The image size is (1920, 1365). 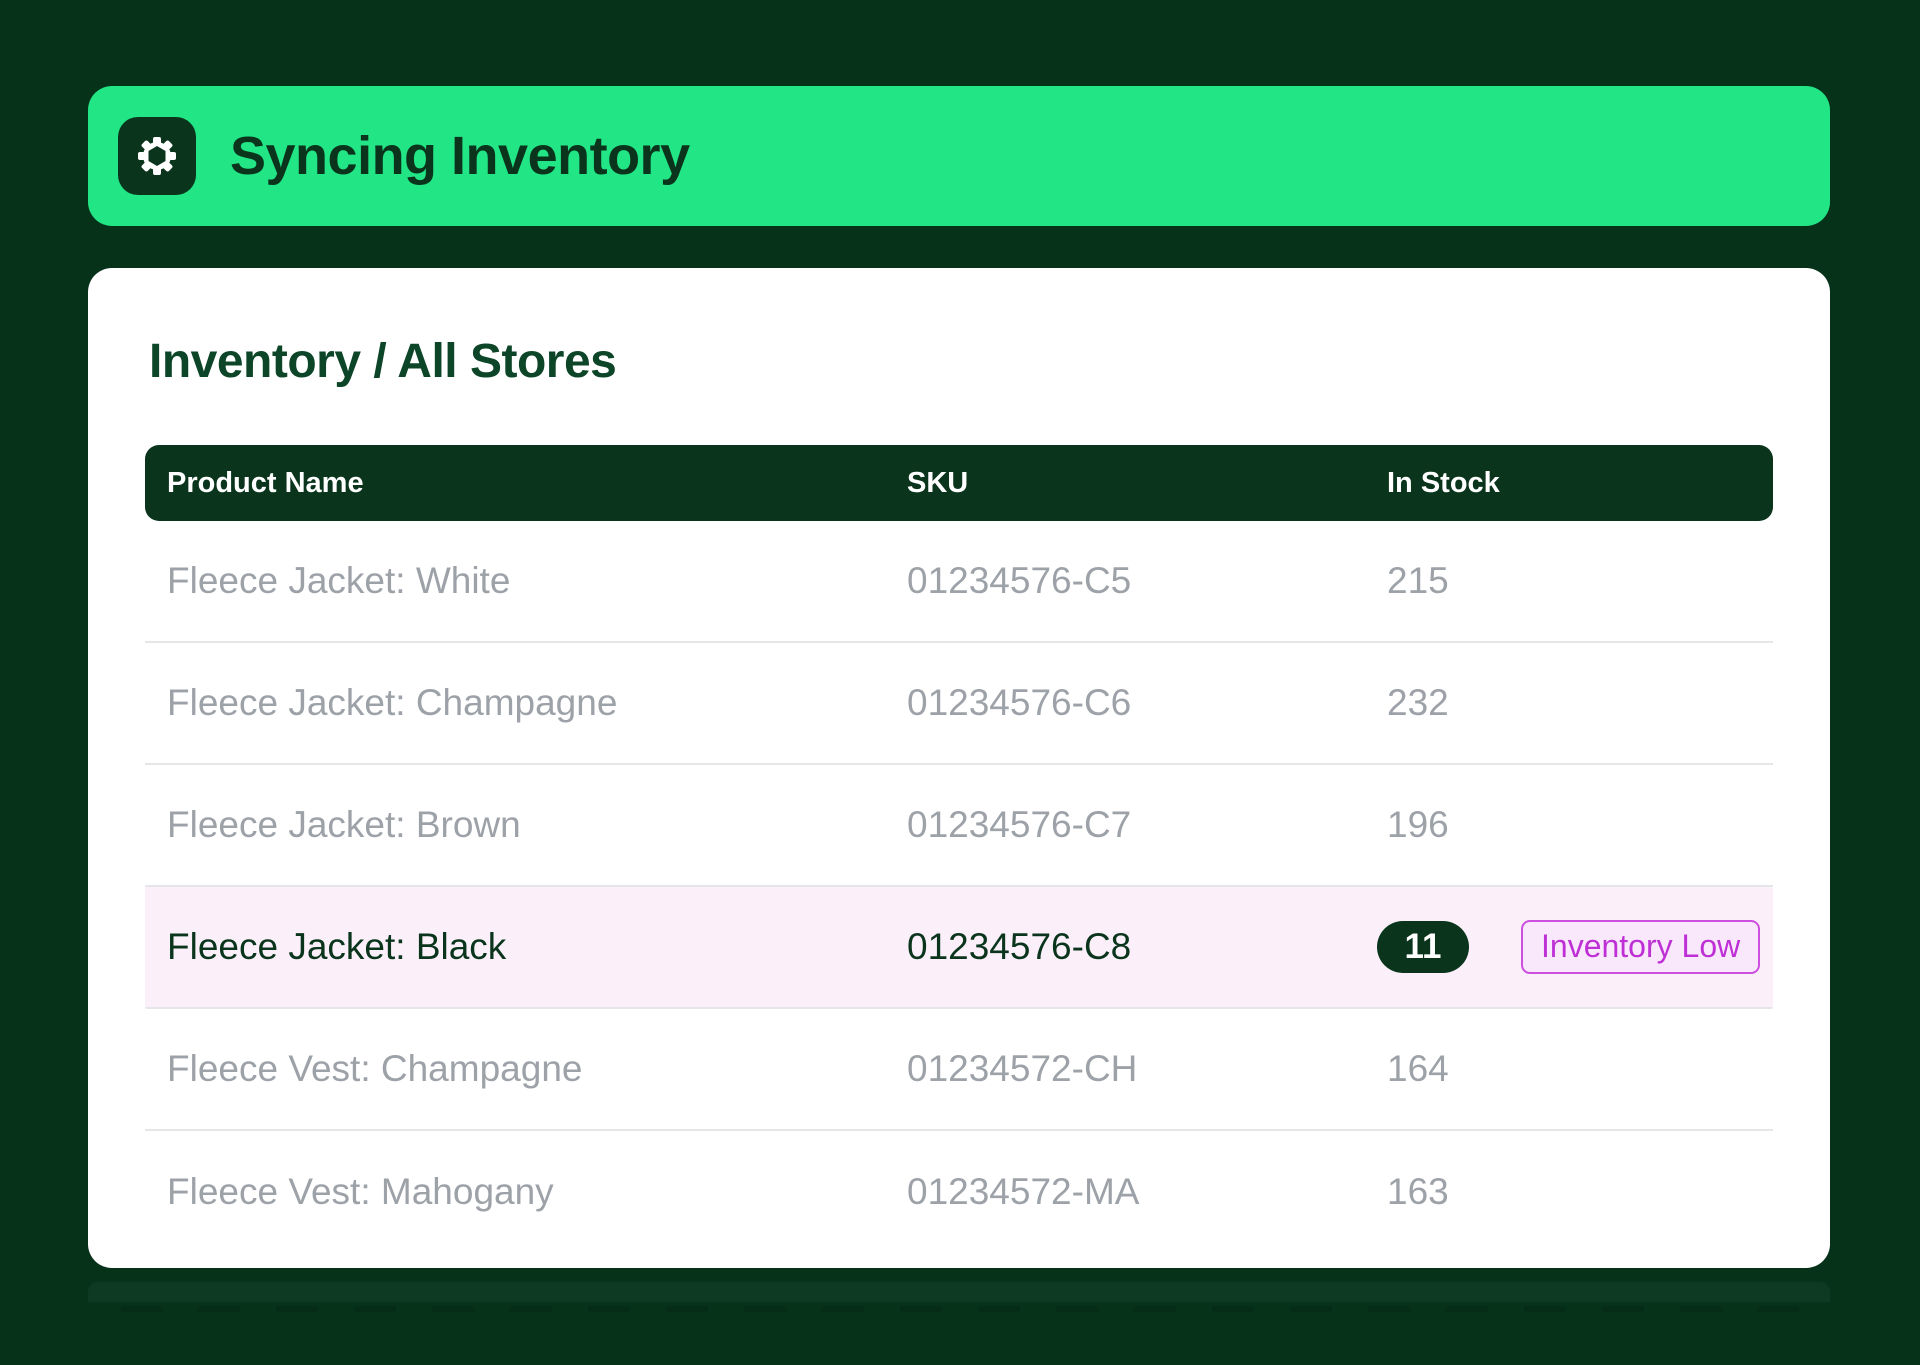 I want to click on column-header-in-stock: In Stock, so click(x=1443, y=482).